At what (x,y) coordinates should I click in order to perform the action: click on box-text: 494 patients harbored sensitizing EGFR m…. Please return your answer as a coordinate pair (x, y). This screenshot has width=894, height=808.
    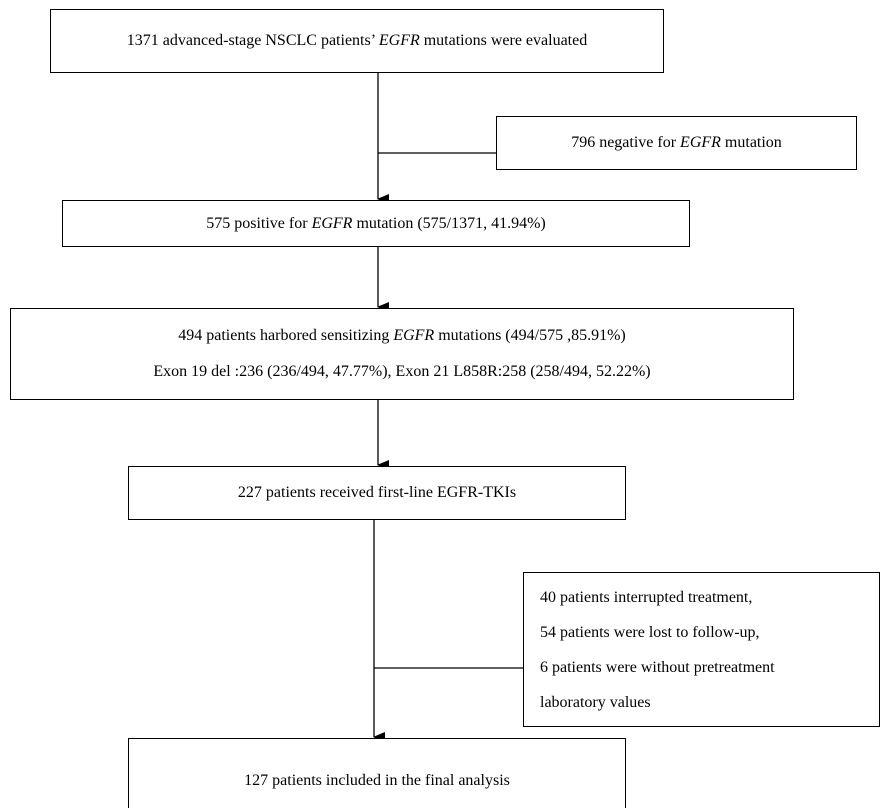
    Looking at the image, I should click on (401, 336).